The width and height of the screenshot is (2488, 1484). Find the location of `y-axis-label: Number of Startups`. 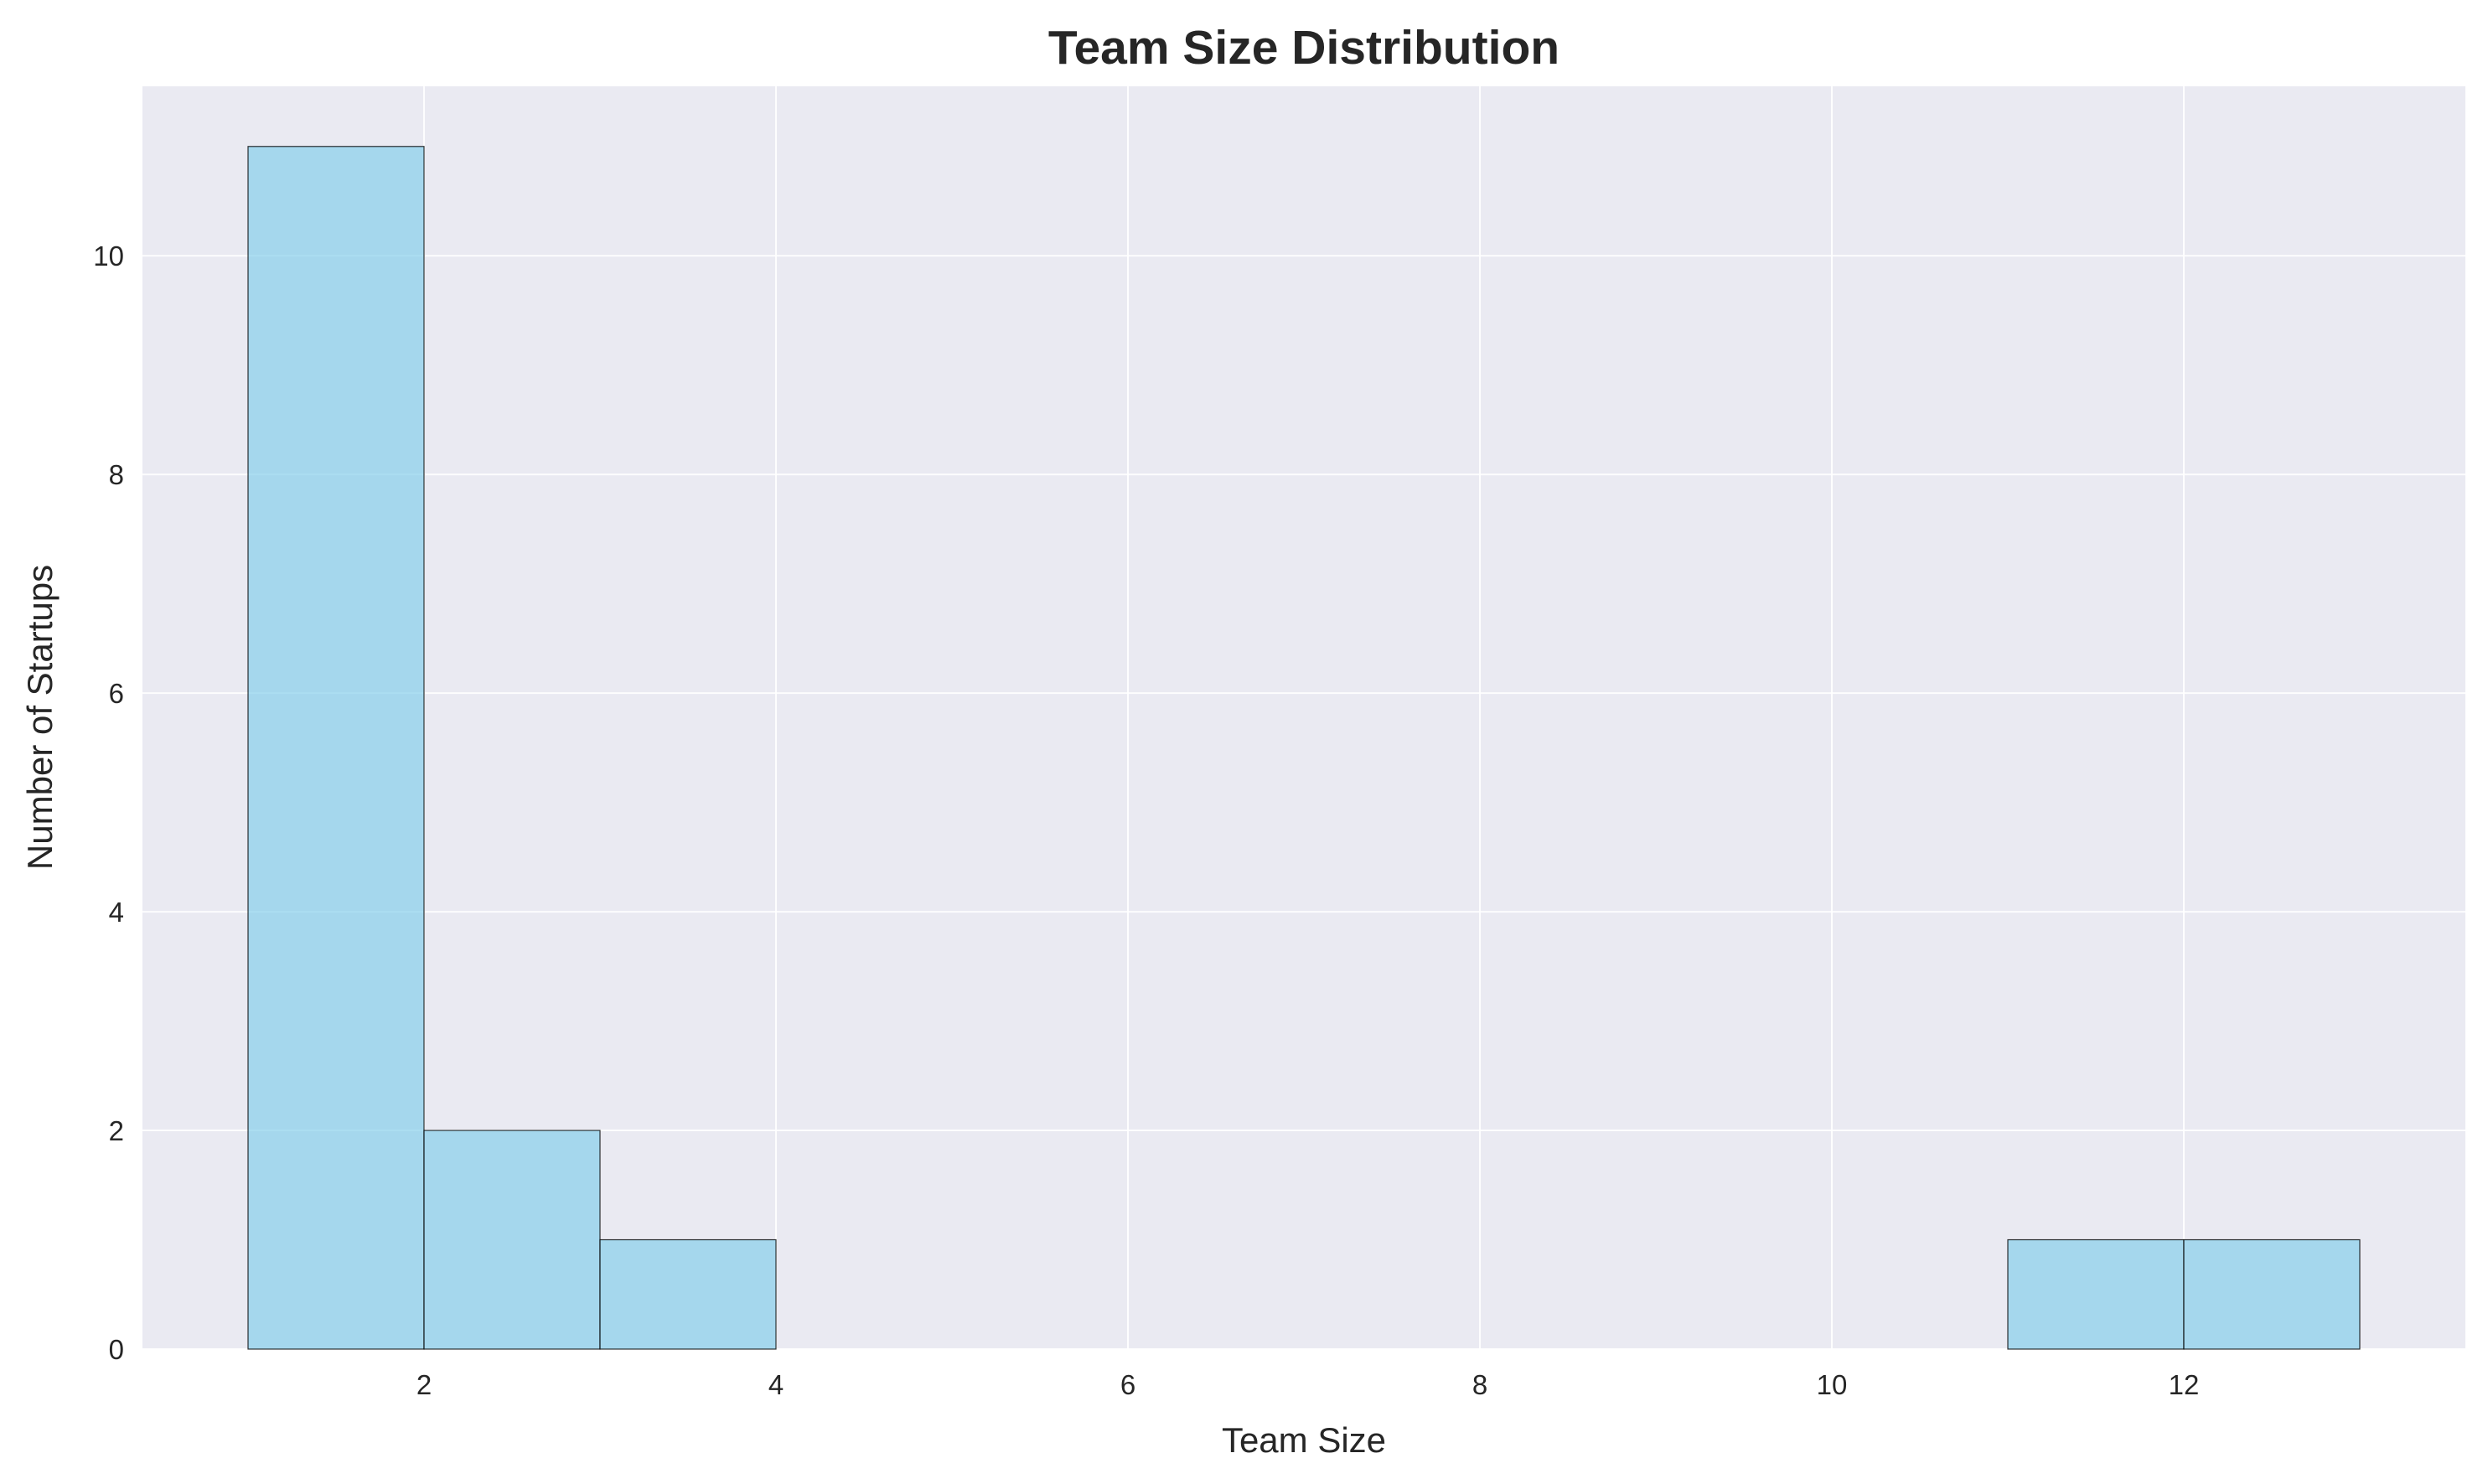

y-axis-label: Number of Startups is located at coordinates (39, 717).